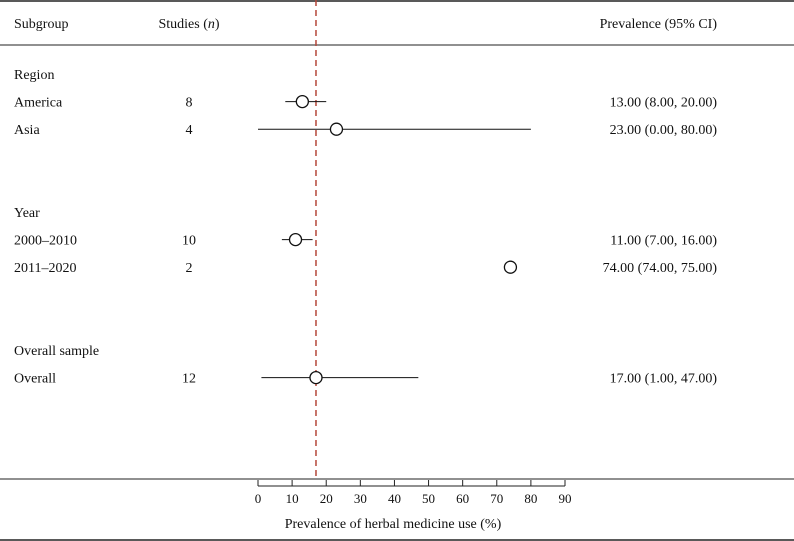  Describe the element at coordinates (38, 103) in the screenshot. I see `row-label: America` at that location.